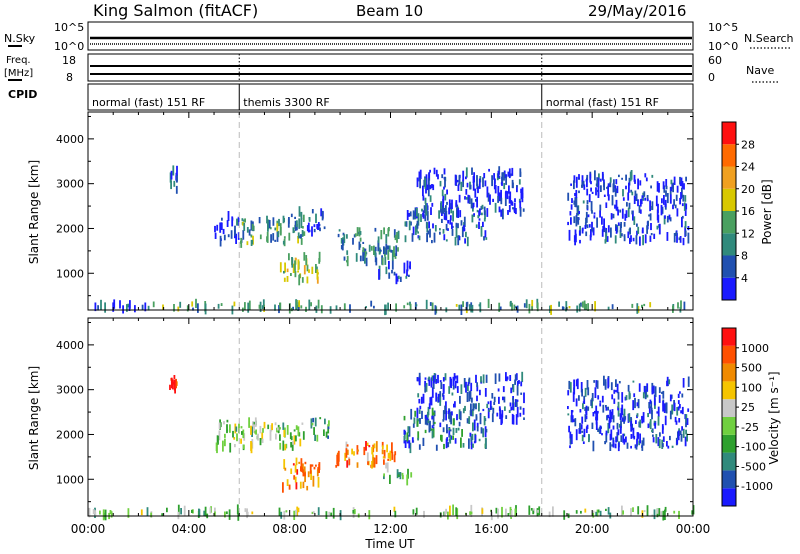 Image resolution: width=800 pixels, height=554 pixels. What do you see at coordinates (70, 139) in the screenshot?
I see `y-tick-label: 4000` at bounding box center [70, 139].